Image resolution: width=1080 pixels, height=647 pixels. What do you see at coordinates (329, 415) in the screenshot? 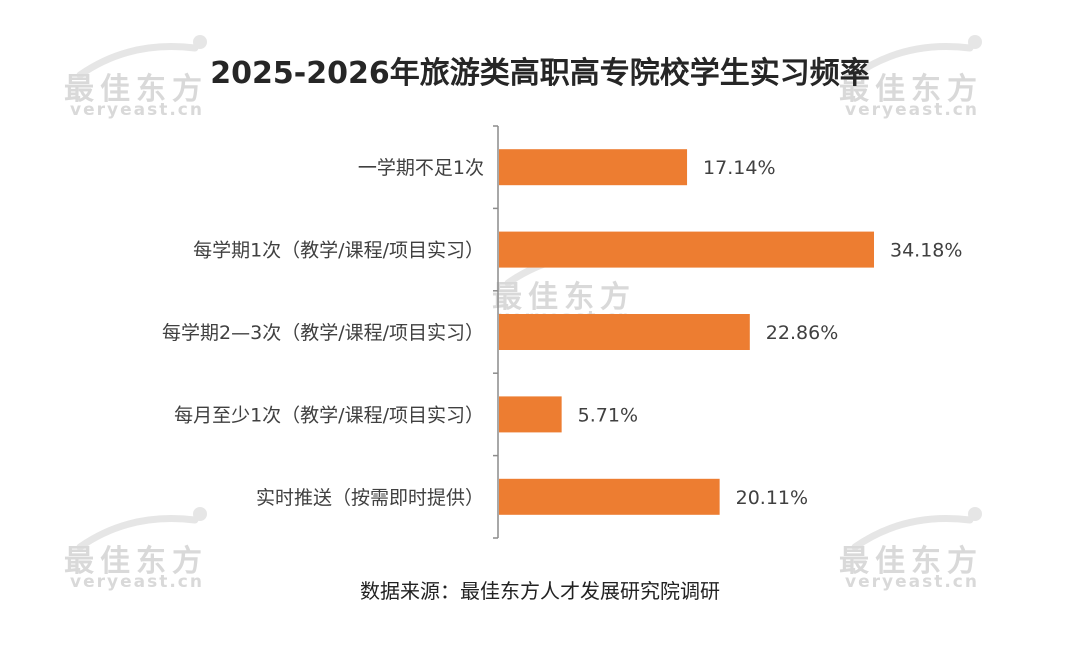
I see `category-label: 每月至少1次（教学/课程/项目实习）` at bounding box center [329, 415].